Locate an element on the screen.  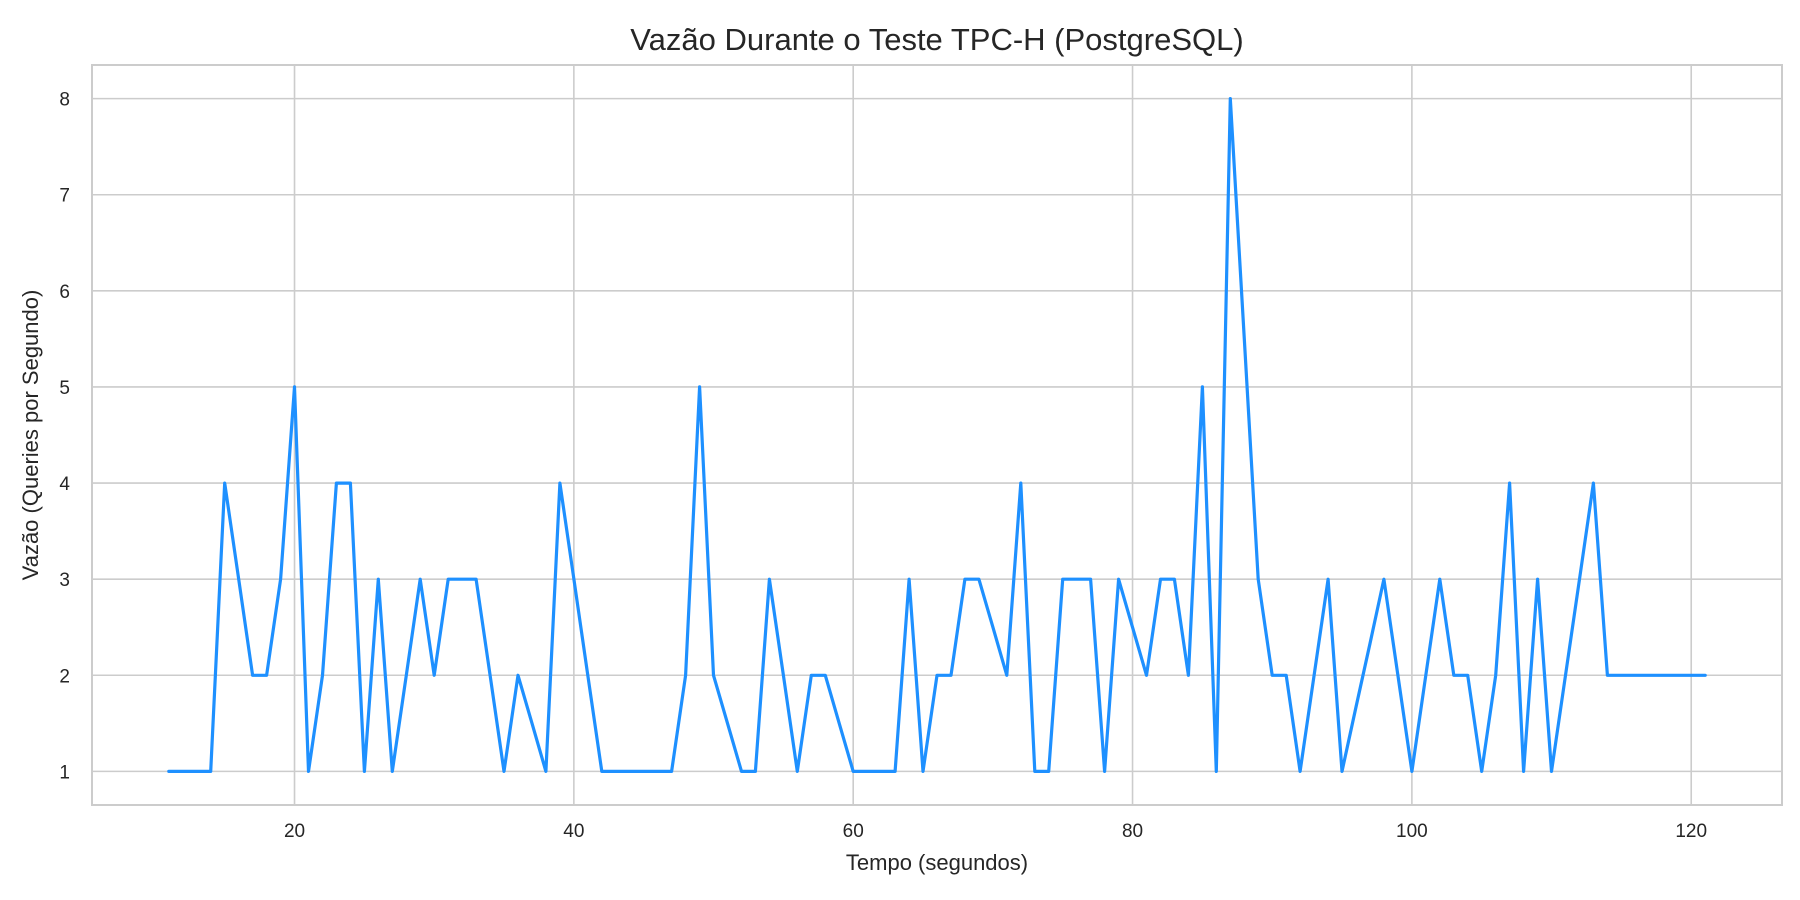
y-tick-label: 6 is located at coordinates (64, 292).